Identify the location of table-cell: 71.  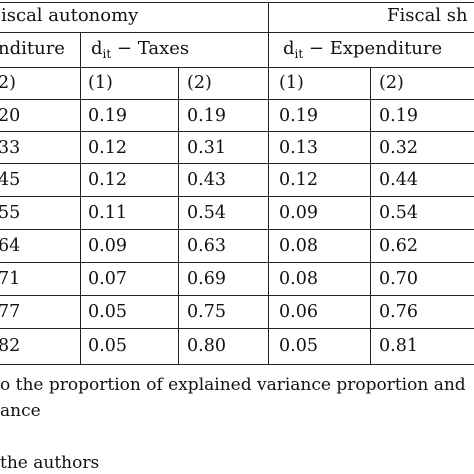
(10, 279).